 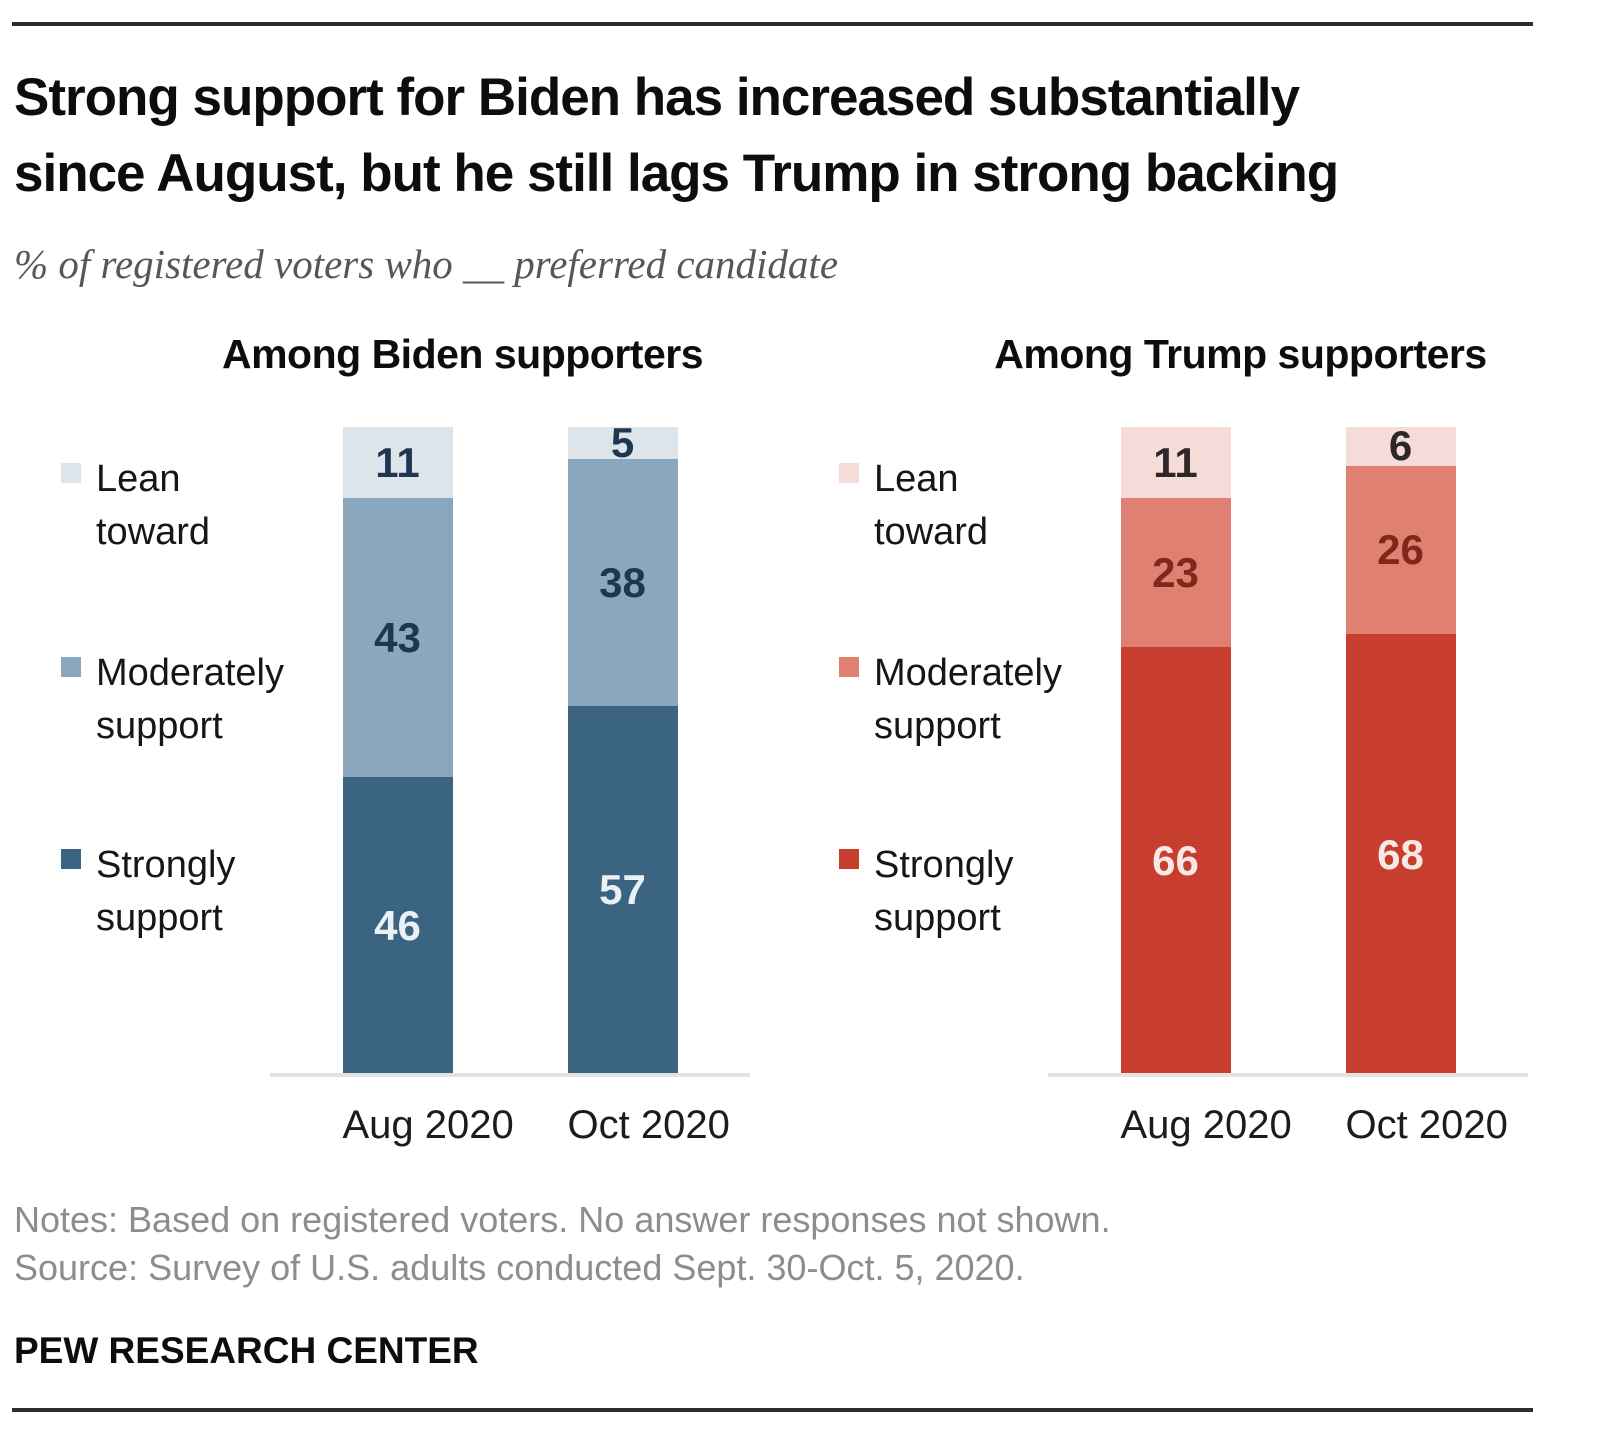 I want to click on bars-biden: 11 43 46 5 38 57, so click(x=510, y=748).